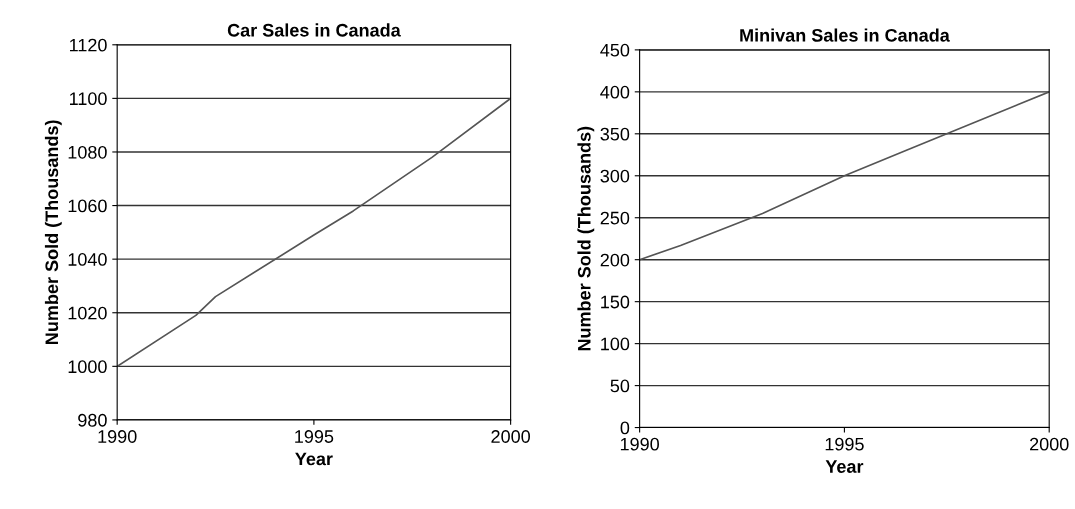 The width and height of the screenshot is (1075, 509). What do you see at coordinates (87, 313) in the screenshot?
I see `y-tick-label: 1020` at bounding box center [87, 313].